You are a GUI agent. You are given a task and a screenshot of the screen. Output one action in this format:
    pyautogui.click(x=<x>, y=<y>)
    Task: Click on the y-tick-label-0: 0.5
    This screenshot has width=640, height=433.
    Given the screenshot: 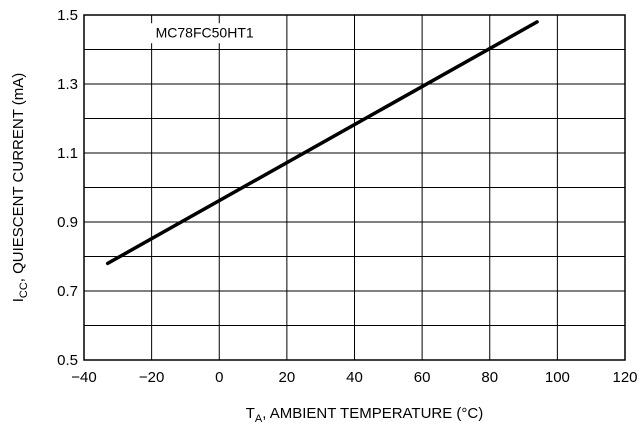 What is the action you would take?
    pyautogui.click(x=67, y=360)
    